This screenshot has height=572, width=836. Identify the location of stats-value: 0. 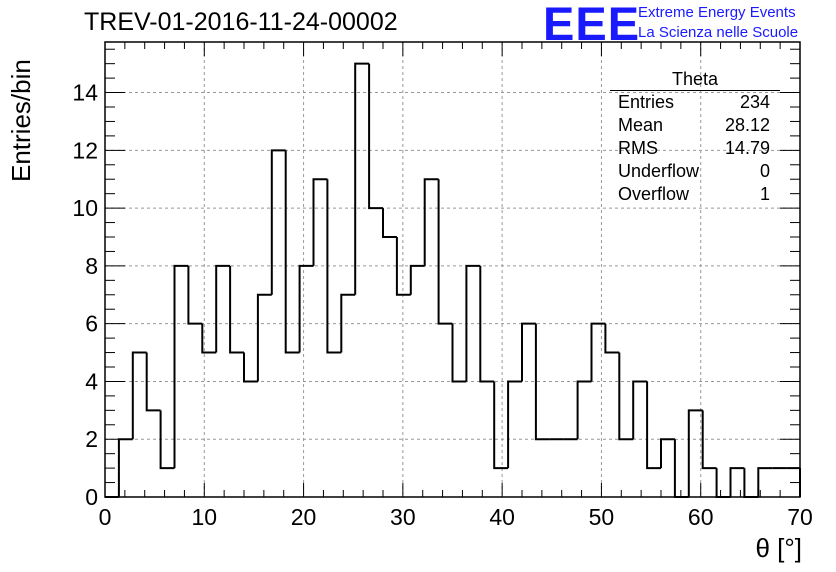
(764, 171).